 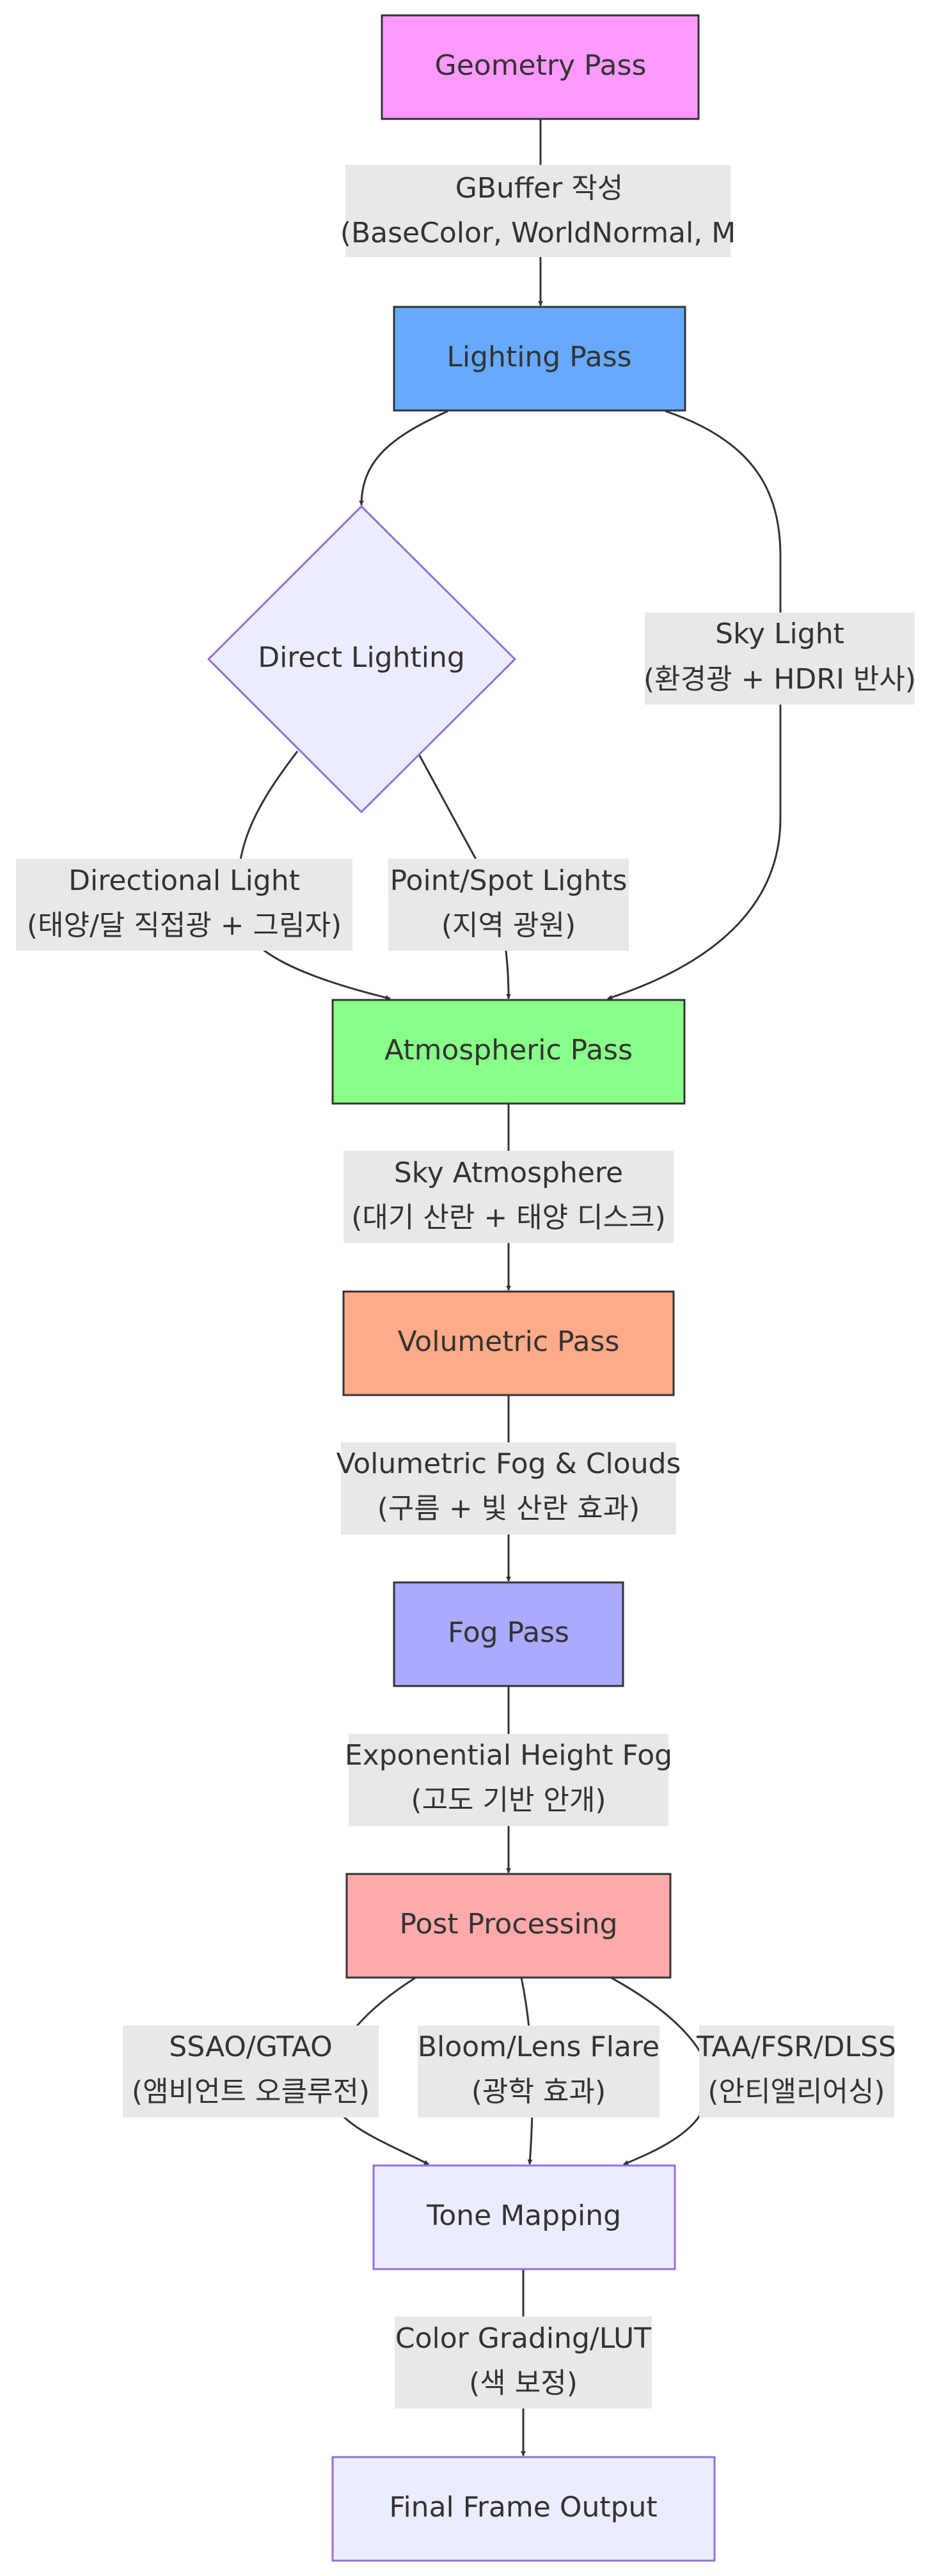 I want to click on node-label: Atmospheric Pass, so click(x=508, y=1050).